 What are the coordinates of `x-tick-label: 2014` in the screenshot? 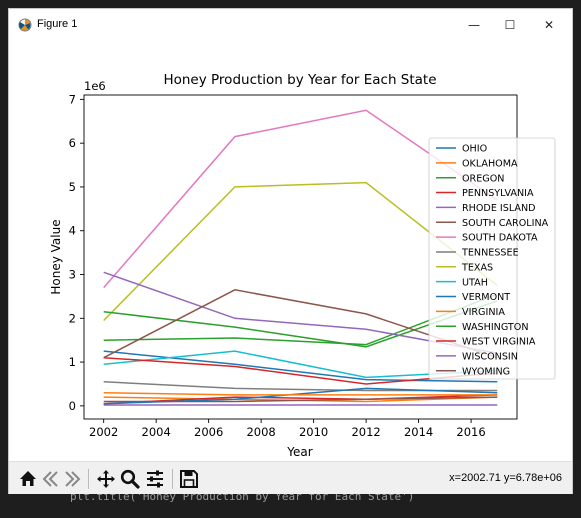 It's located at (418, 432).